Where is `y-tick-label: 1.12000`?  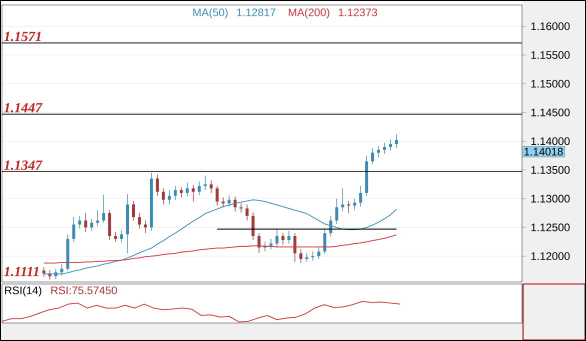 y-tick-label: 1.12000 is located at coordinates (550, 256).